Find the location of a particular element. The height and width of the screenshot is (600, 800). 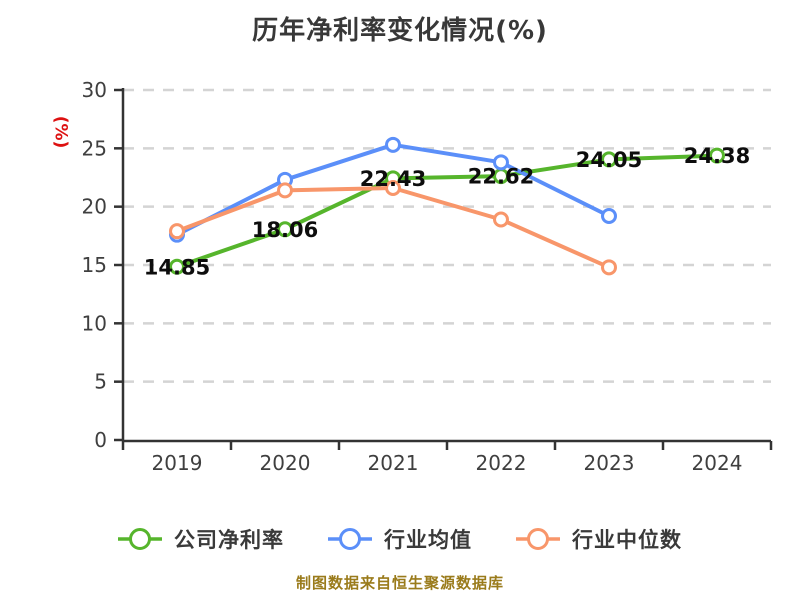

x-tick-label: 2023 is located at coordinates (609, 463).